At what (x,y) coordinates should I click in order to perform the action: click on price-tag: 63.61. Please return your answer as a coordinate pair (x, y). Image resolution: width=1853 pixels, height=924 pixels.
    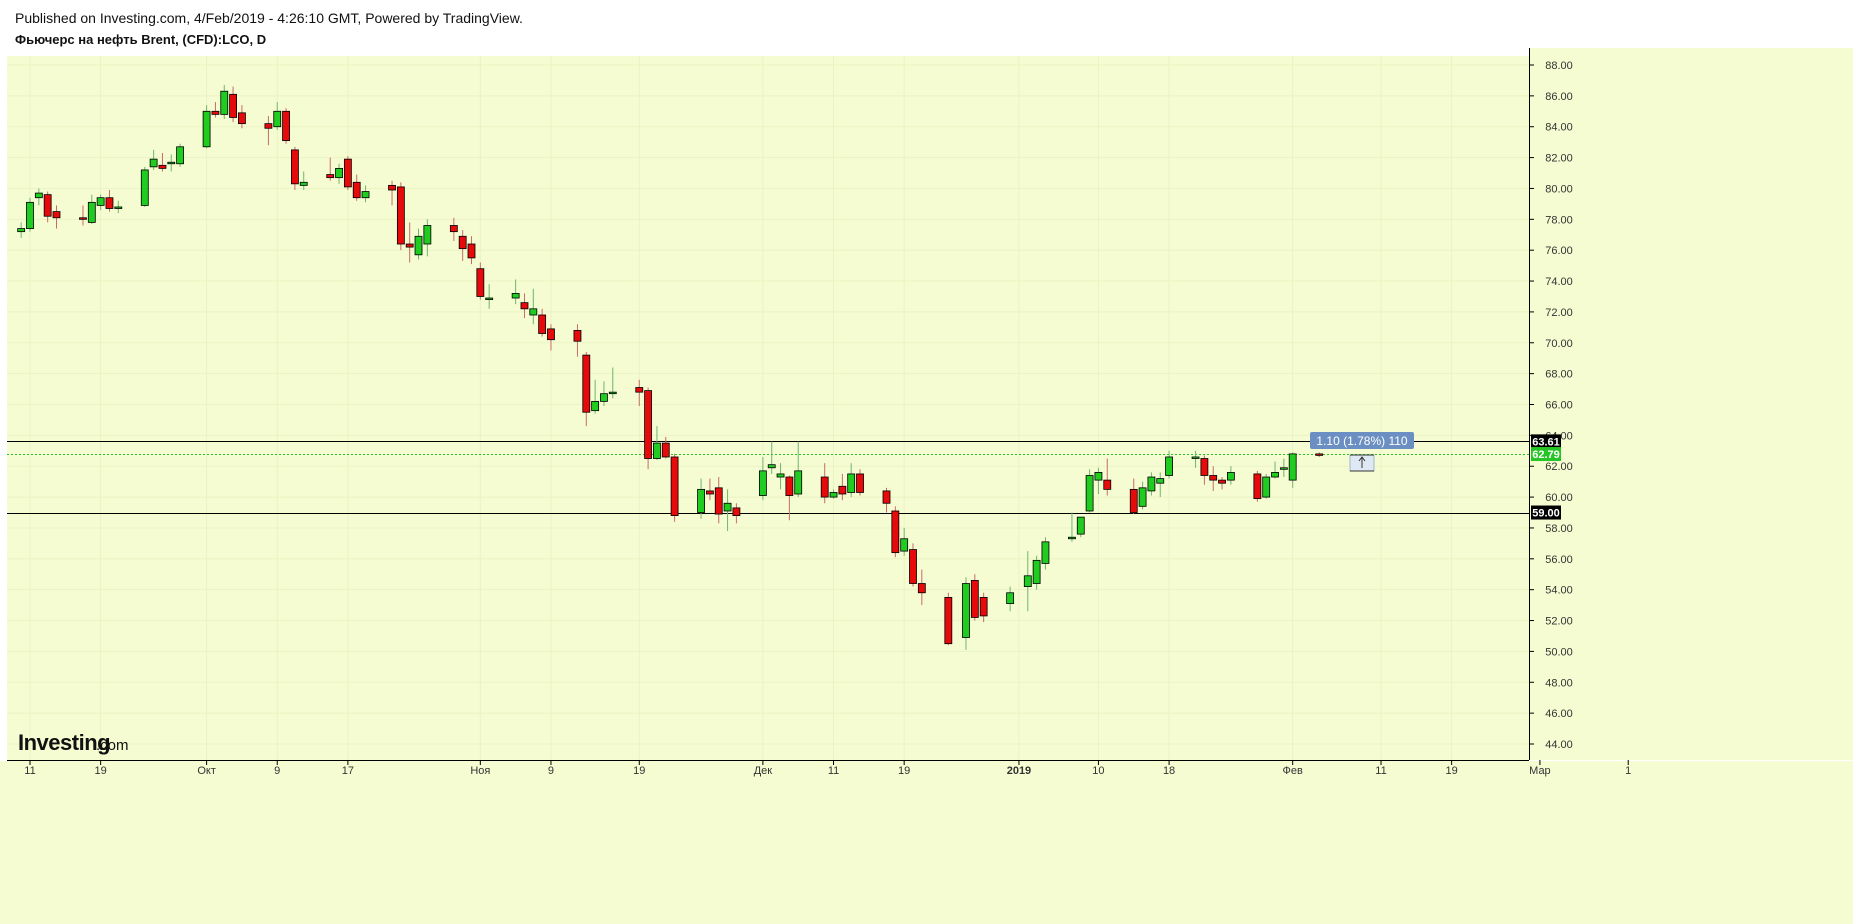
    Looking at the image, I should click on (1546, 441).